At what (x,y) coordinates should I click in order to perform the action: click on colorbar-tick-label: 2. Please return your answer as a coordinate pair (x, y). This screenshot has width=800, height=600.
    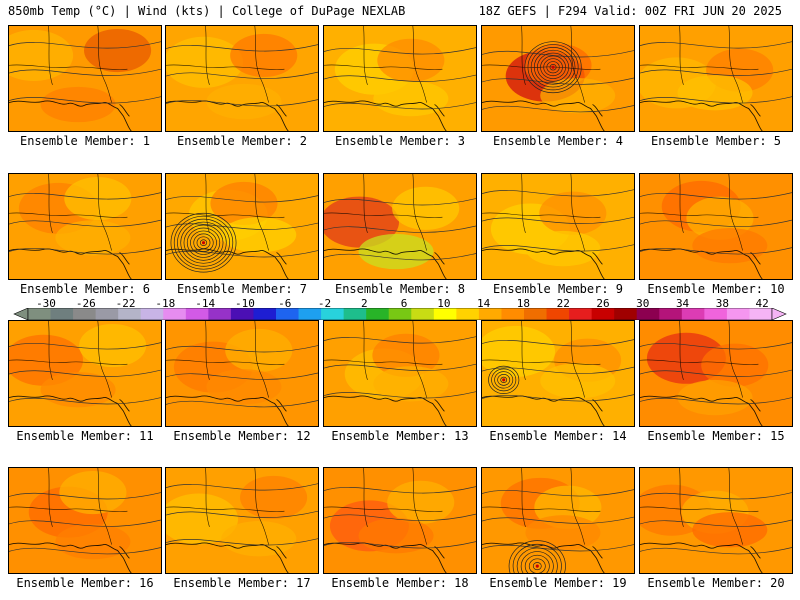
    Looking at the image, I should click on (364, 303).